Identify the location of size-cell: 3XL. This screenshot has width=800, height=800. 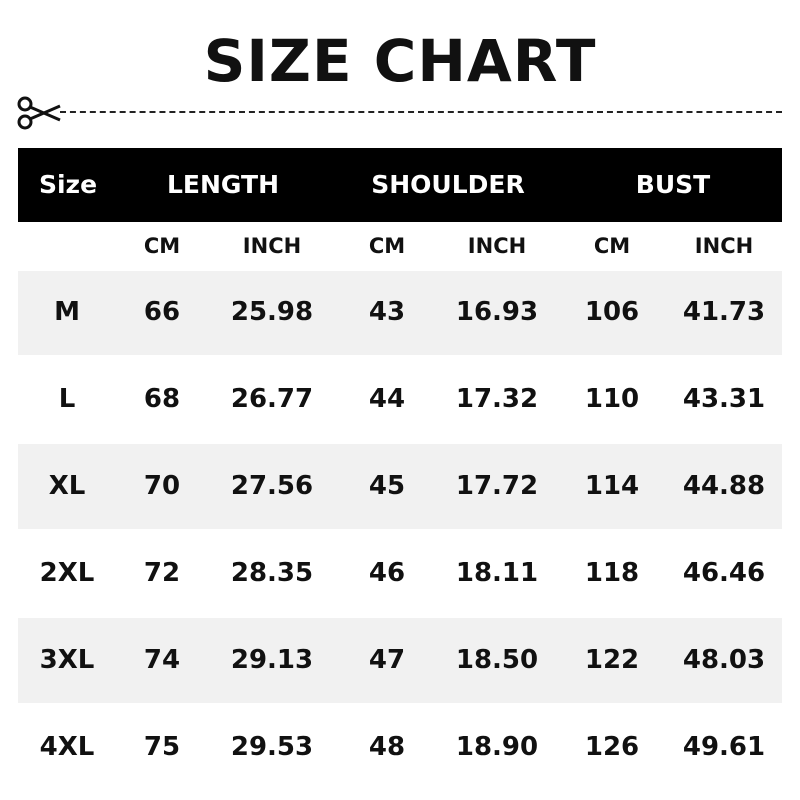
(67, 659).